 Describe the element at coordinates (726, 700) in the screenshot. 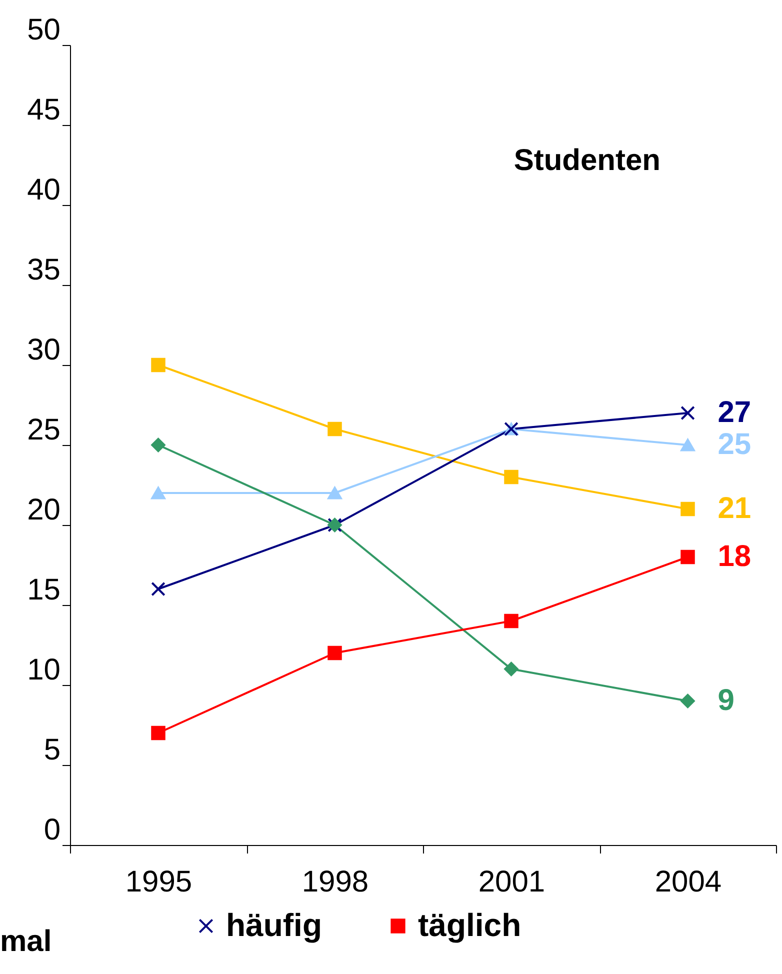

I see `data-label: 9` at that location.